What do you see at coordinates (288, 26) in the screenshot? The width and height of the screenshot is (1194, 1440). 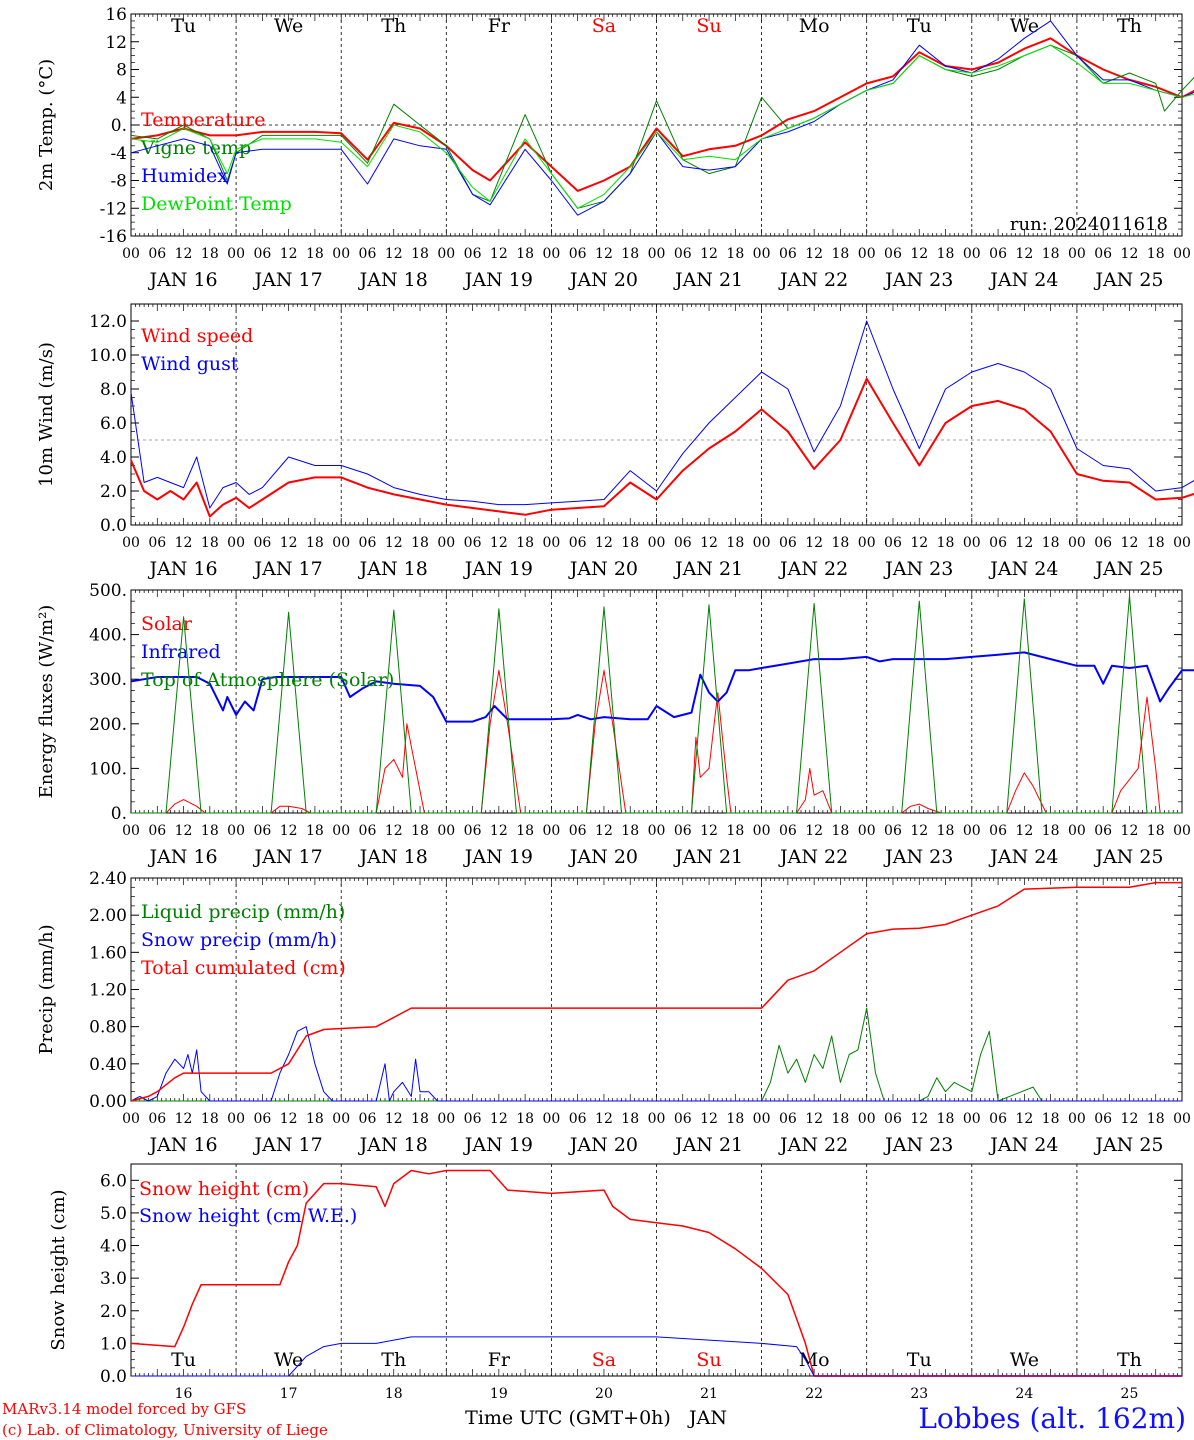 I see `weekday-label: We` at bounding box center [288, 26].